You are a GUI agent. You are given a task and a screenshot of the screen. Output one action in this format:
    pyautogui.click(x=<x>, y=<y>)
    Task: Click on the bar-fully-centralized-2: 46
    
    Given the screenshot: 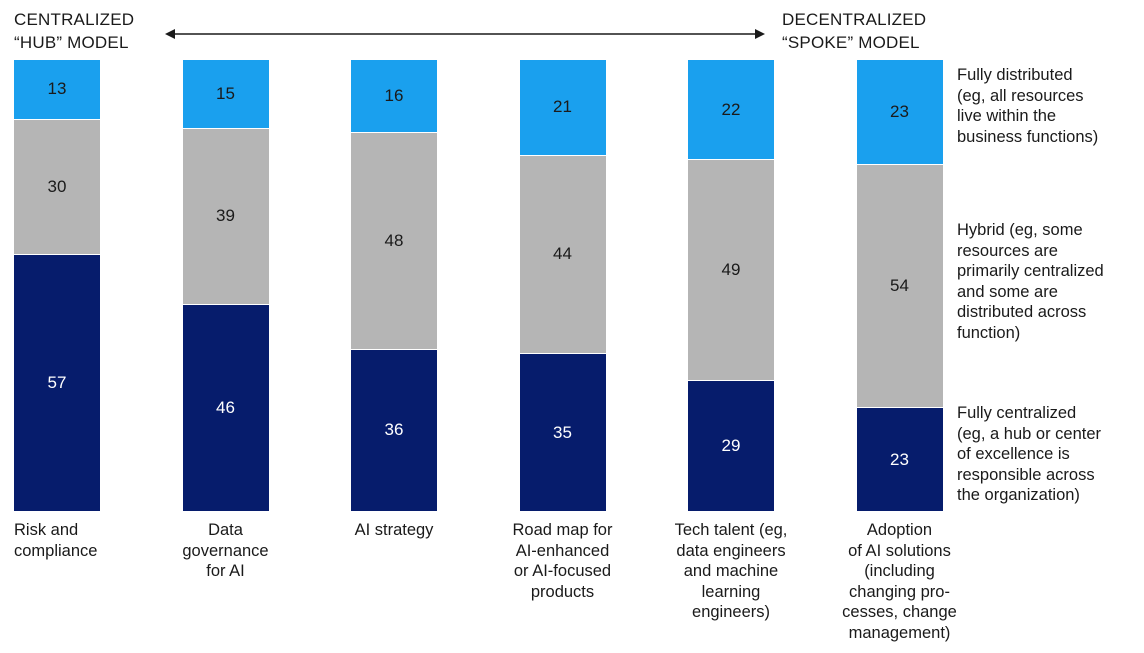 What is the action you would take?
    pyautogui.click(x=225, y=407)
    